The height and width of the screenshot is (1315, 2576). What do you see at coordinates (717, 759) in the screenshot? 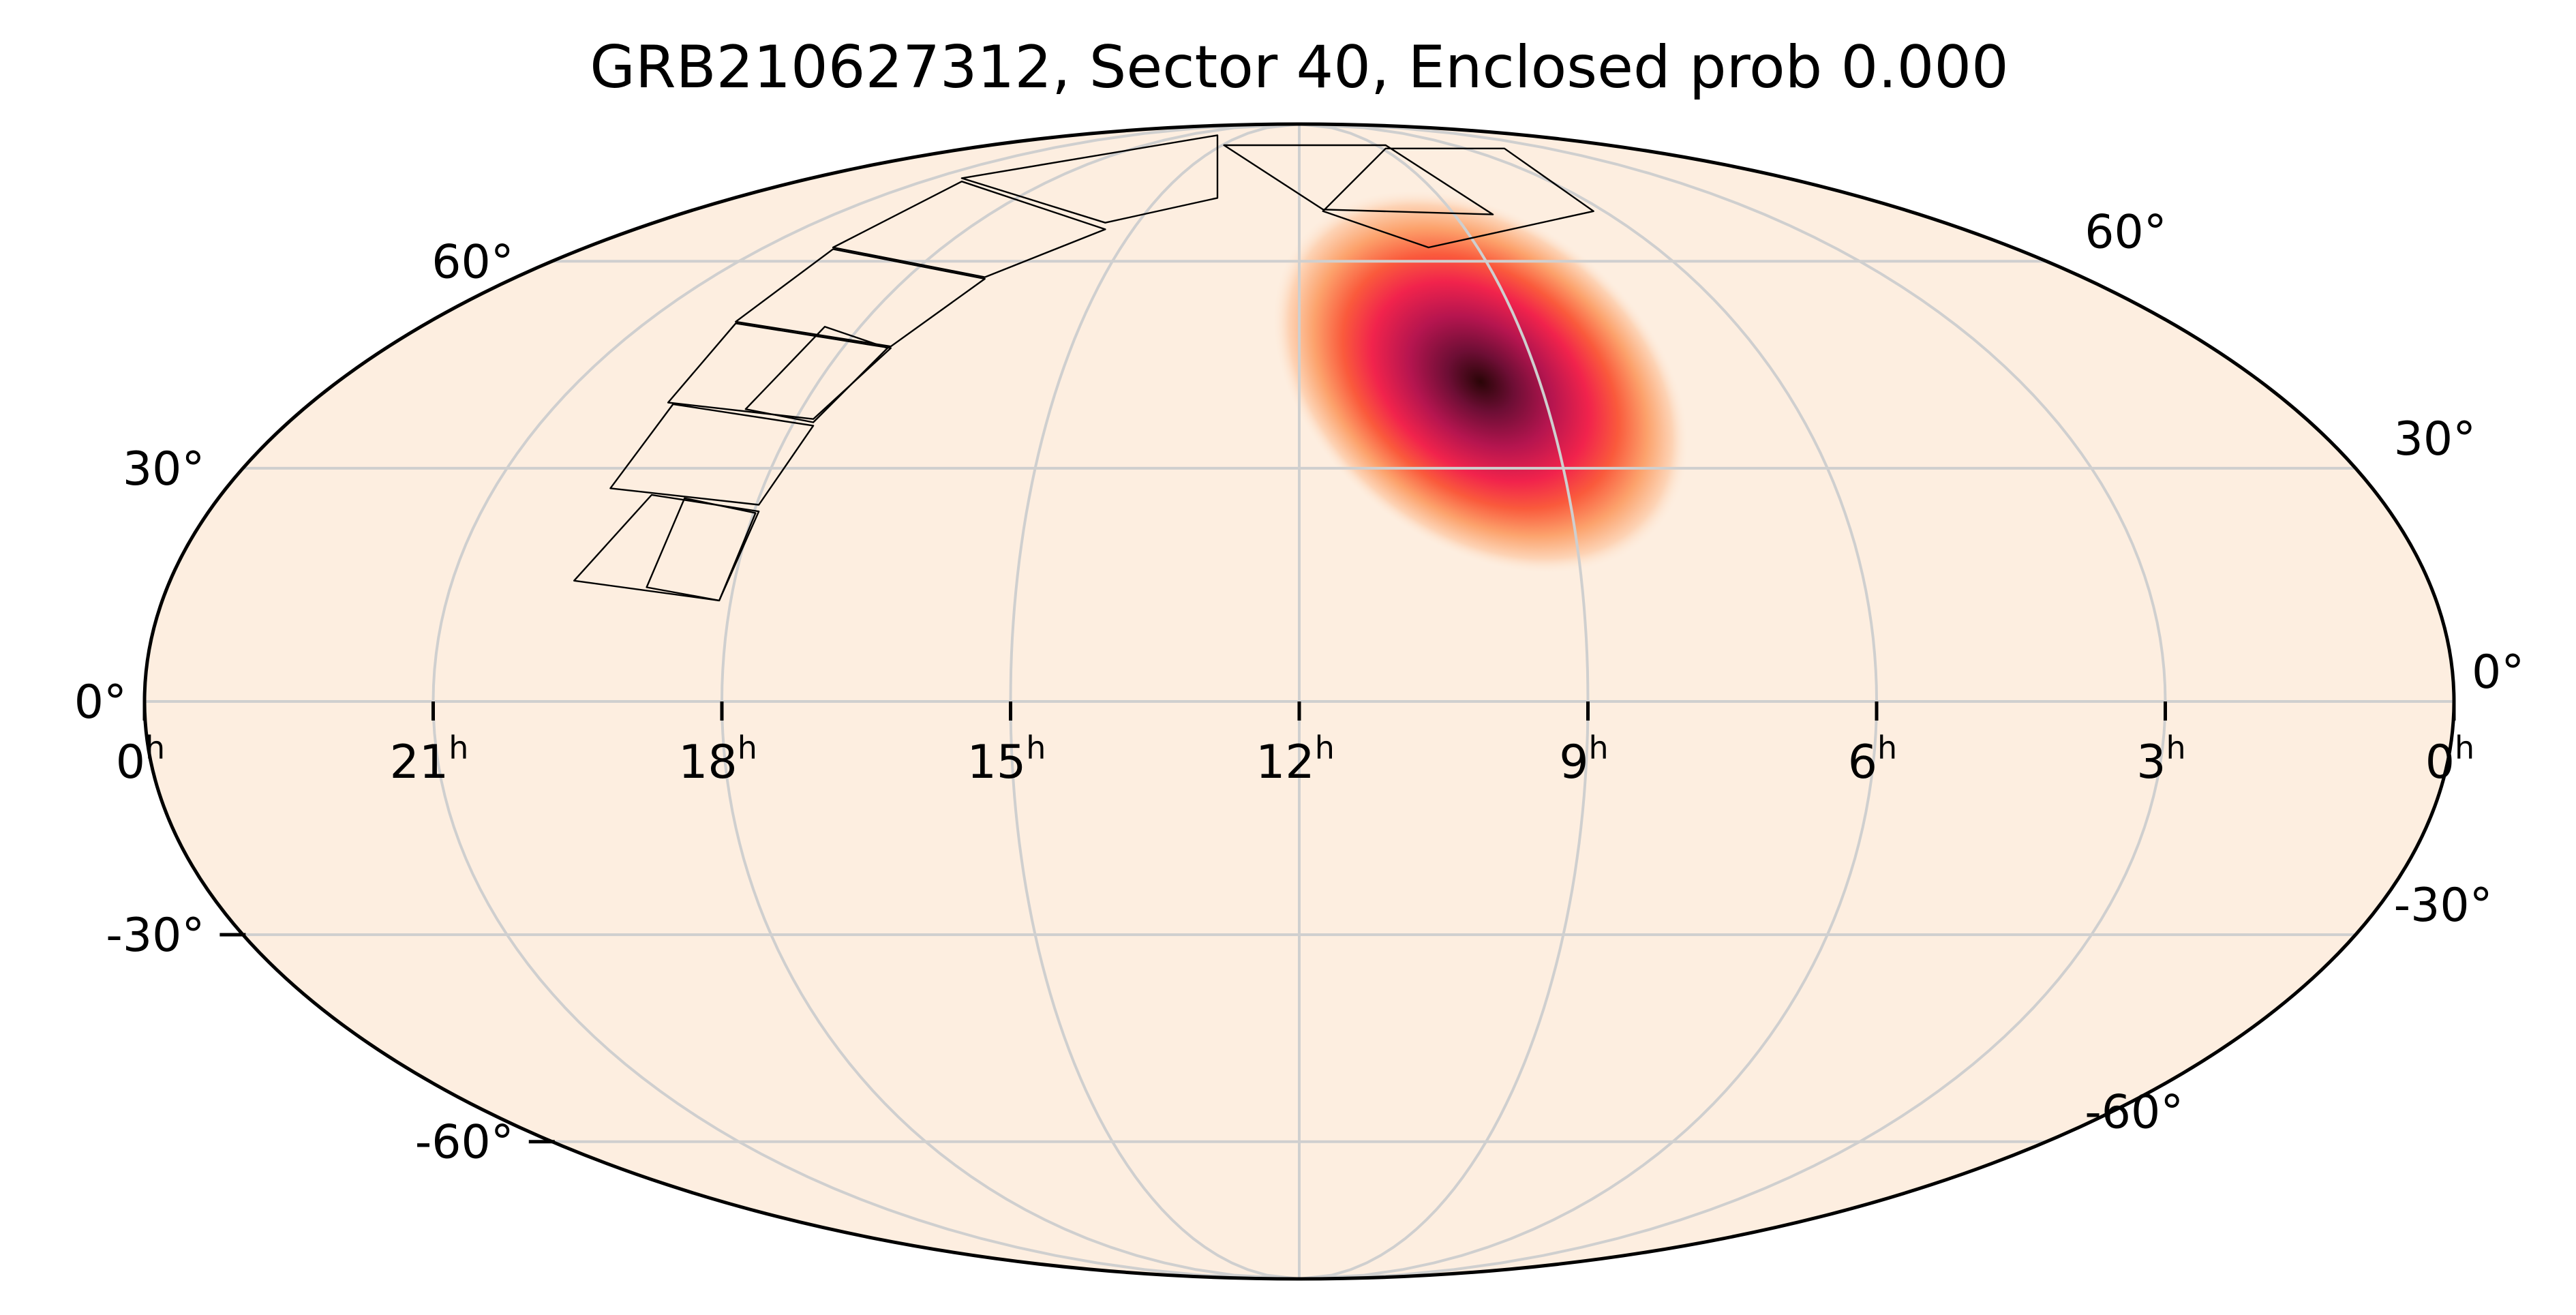
I see `ra-tick-label: 18h` at bounding box center [717, 759].